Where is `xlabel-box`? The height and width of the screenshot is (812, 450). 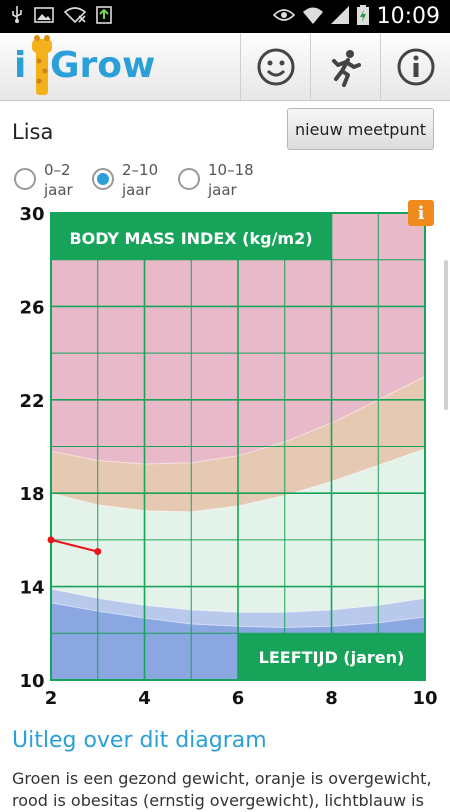 xlabel-box is located at coordinates (331, 656).